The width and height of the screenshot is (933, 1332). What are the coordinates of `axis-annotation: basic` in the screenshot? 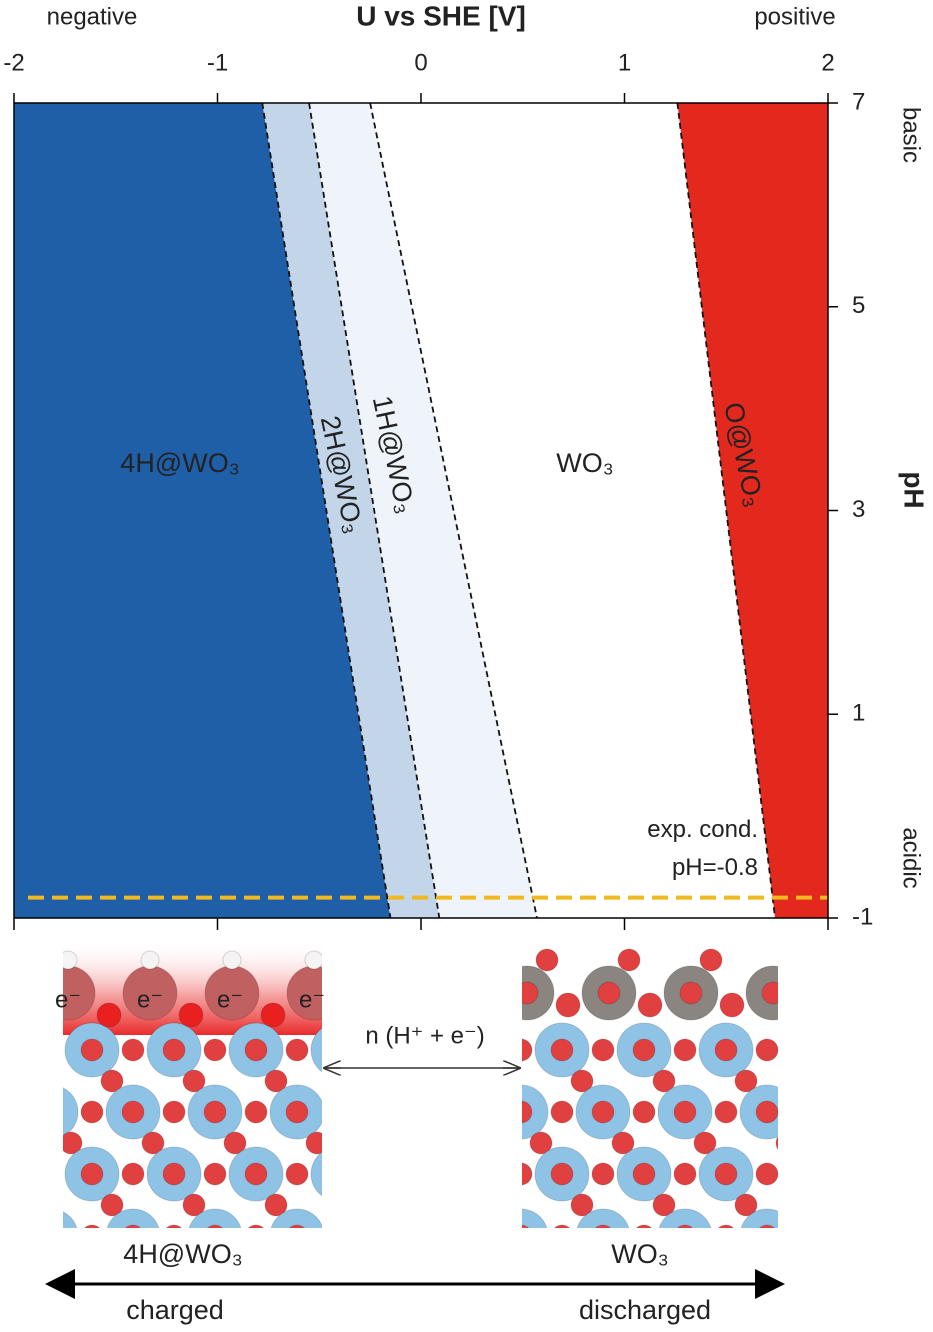 It's located at (911, 135).